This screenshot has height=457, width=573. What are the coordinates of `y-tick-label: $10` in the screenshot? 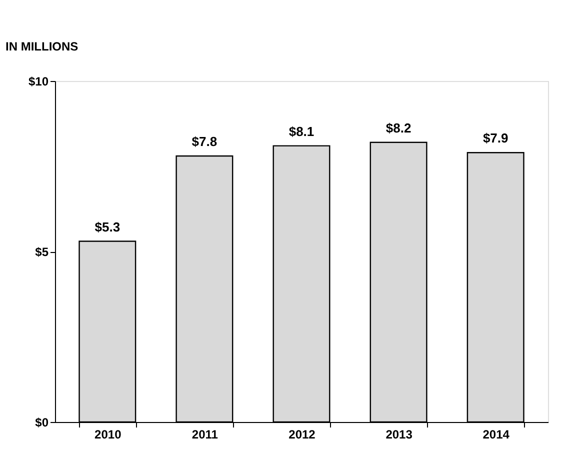 It's located at (38, 81).